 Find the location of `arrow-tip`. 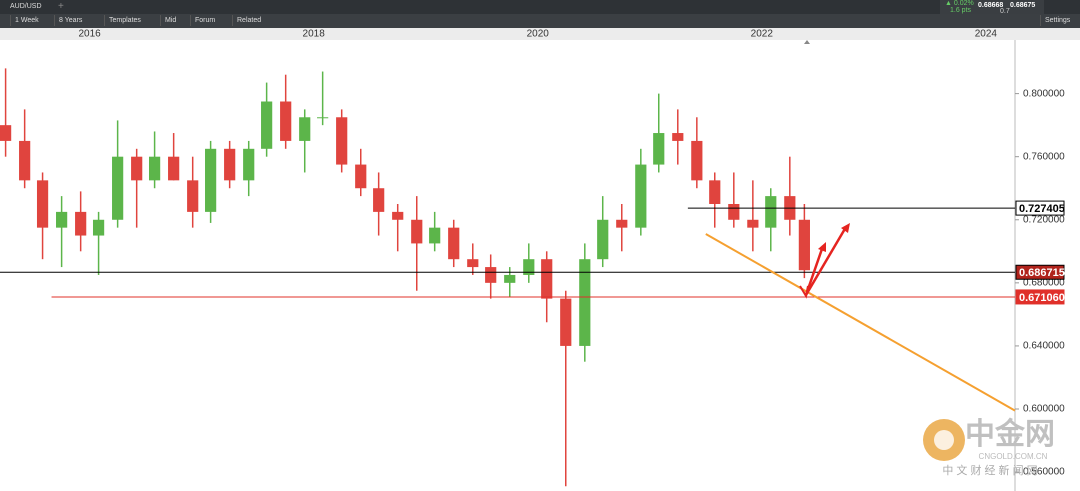

arrow-tip is located at coordinates (804, 292).